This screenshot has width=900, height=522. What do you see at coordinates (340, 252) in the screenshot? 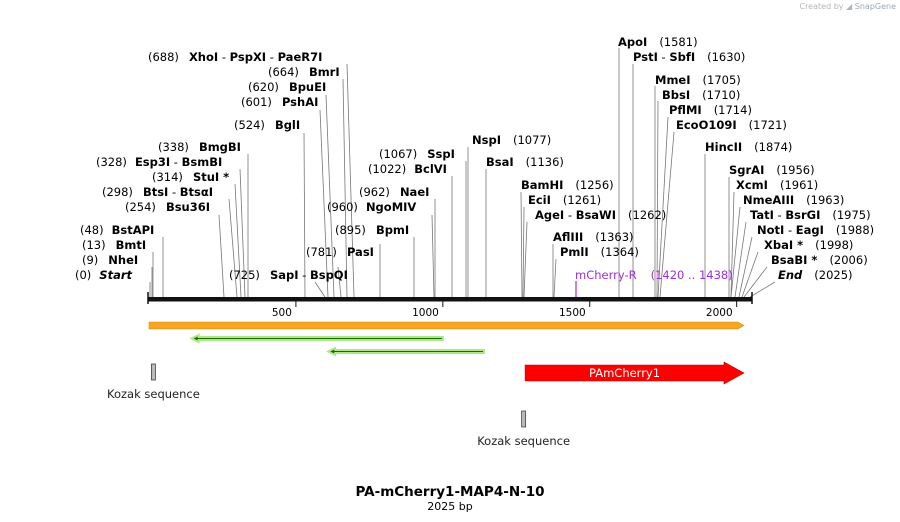
I see `site-pasi: (781) PasI` at bounding box center [340, 252].